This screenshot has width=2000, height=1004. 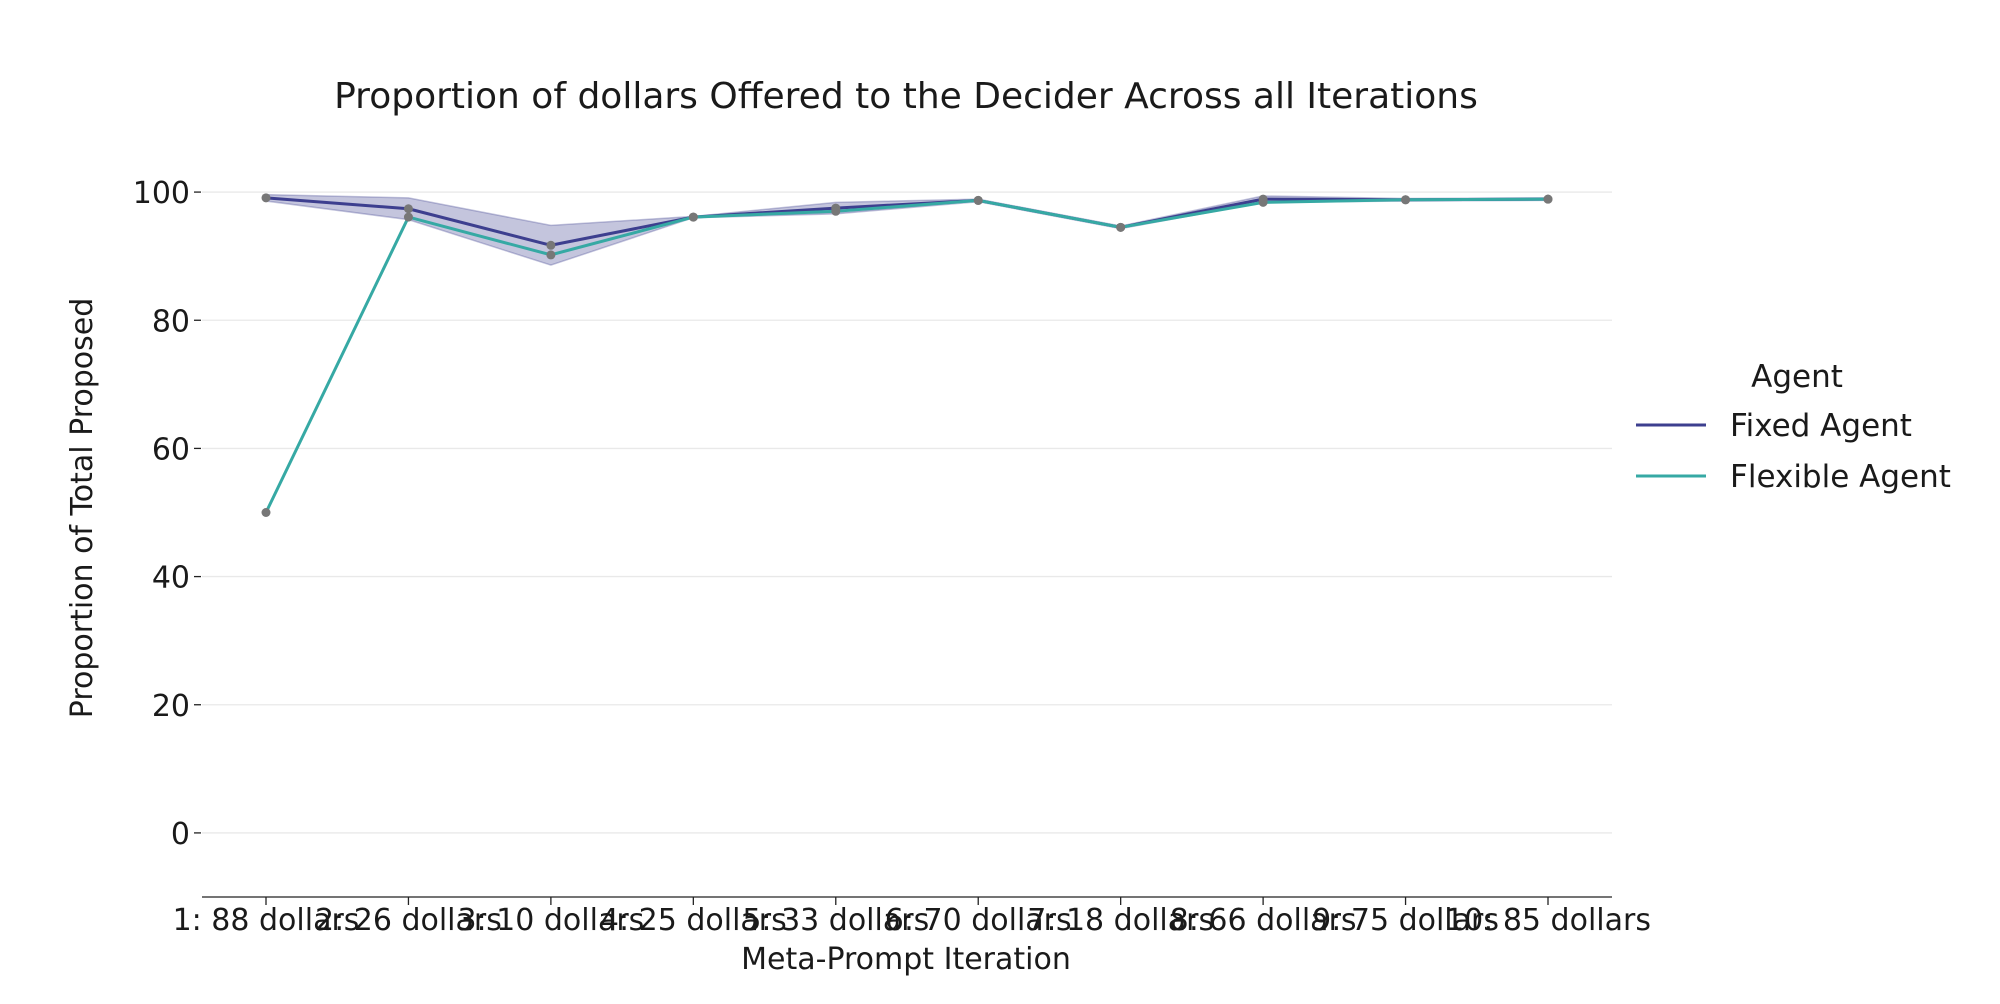 What do you see at coordinates (1797, 377) in the screenshot?
I see `legend-title: Agent` at bounding box center [1797, 377].